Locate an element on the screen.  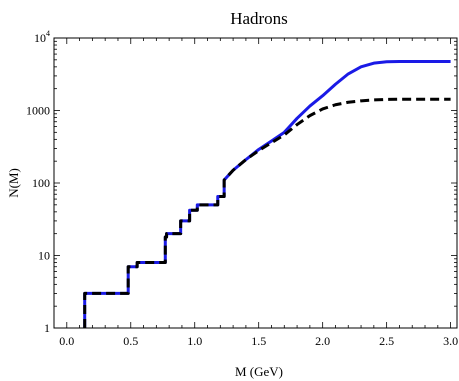
x-tick-label: 1.5 is located at coordinates (258, 341).